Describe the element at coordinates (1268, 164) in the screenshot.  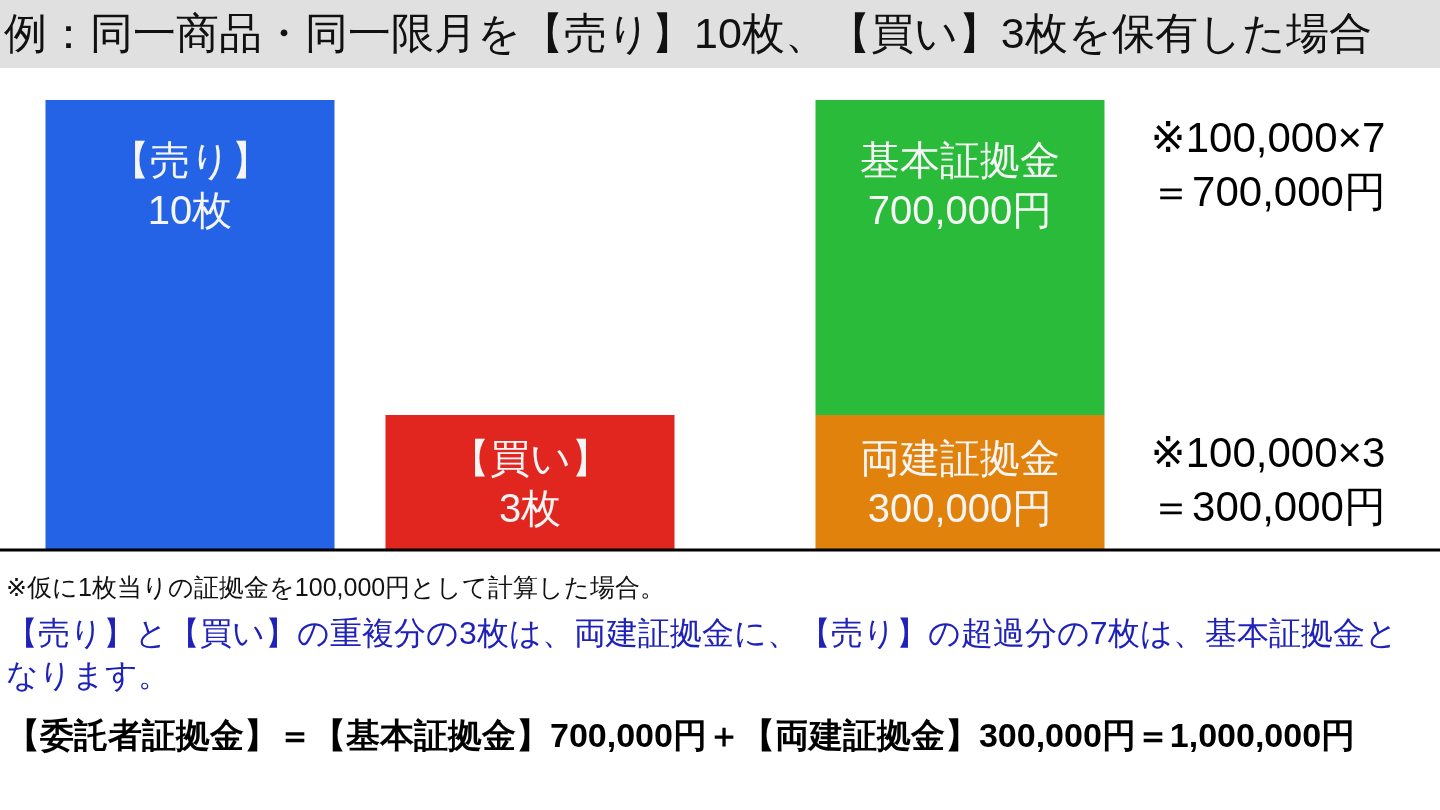
I see `annotation: ※100,000×7 ＝700,000円` at that location.